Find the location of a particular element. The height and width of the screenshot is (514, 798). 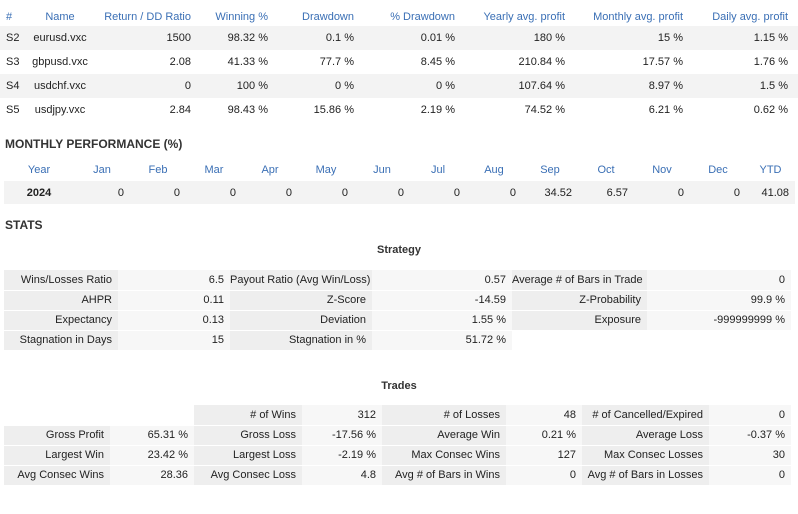

stat-value: 1.55 % is located at coordinates (442, 320).